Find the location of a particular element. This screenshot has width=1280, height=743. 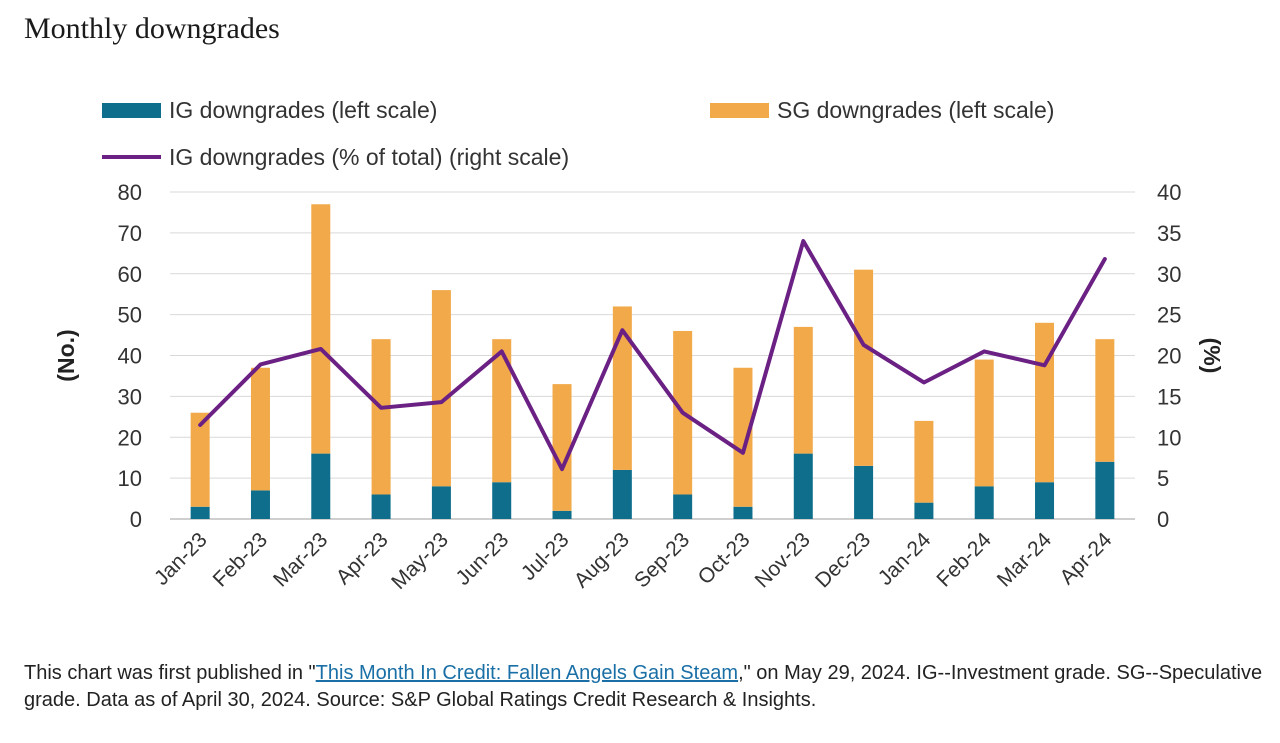

x-tick-label: Oct-23 is located at coordinates (724, 558).